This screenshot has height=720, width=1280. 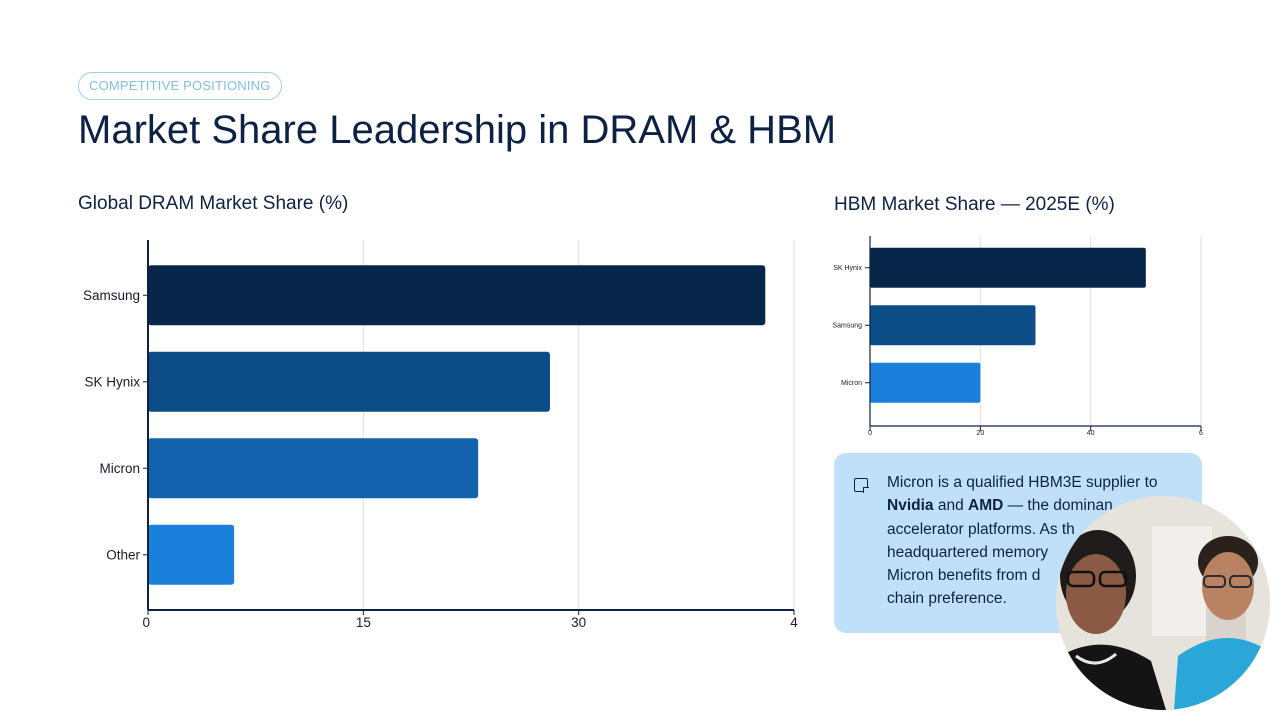 What do you see at coordinates (980, 433) in the screenshot?
I see `hbm-xtick-label: 20` at bounding box center [980, 433].